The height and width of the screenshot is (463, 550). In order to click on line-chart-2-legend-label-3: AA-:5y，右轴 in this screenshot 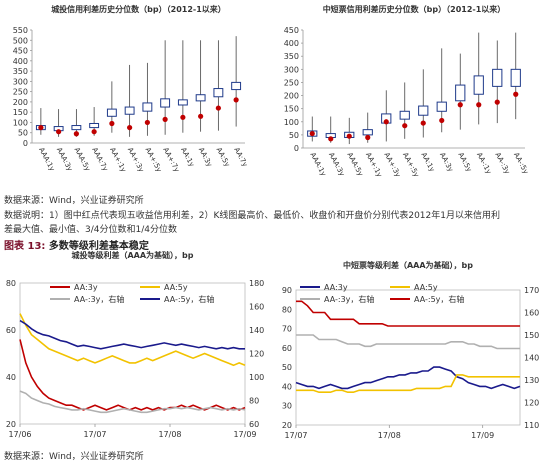, I will do `click(189, 299)`.